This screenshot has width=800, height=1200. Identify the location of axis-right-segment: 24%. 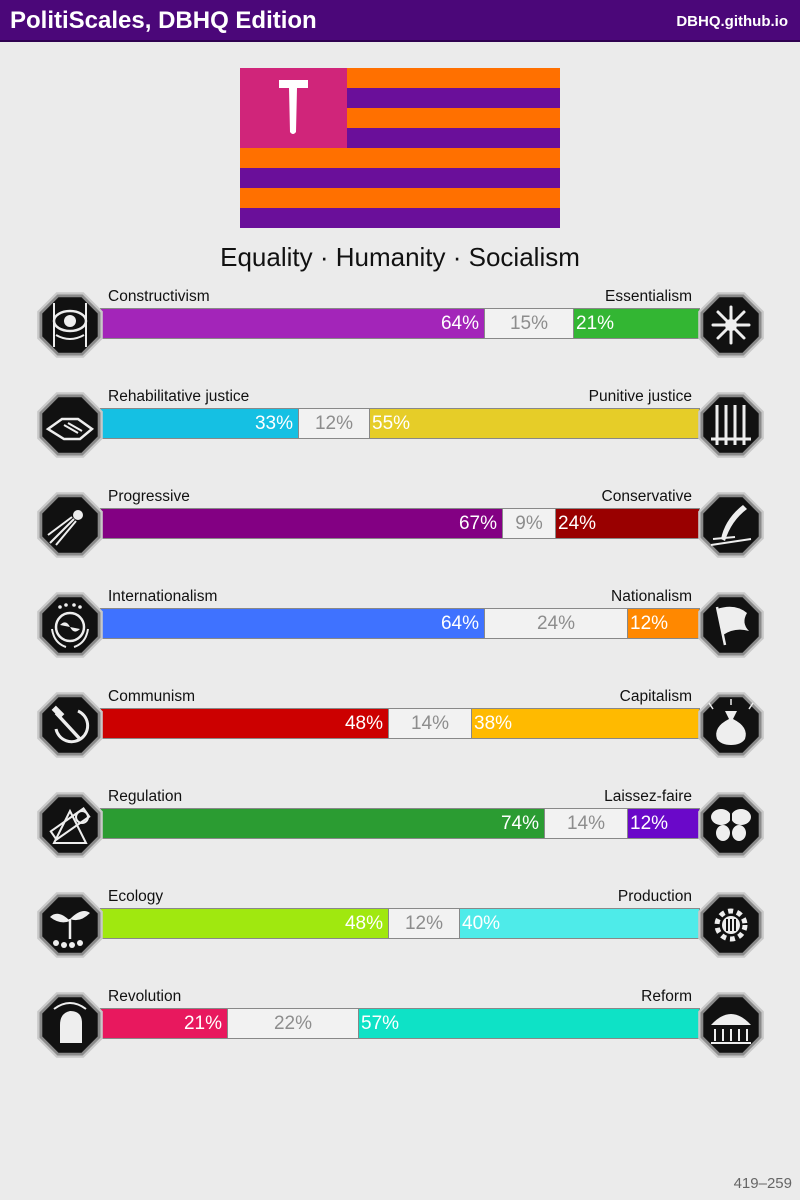
(627, 523).